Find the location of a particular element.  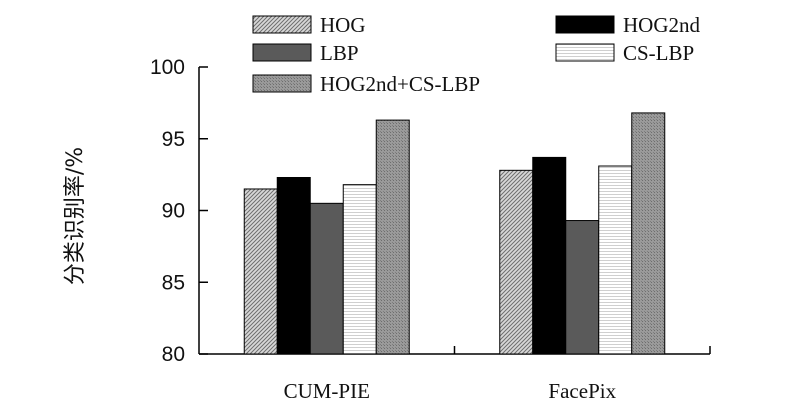

legend-label: HOG2nd+CS-LBP is located at coordinates (400, 84).